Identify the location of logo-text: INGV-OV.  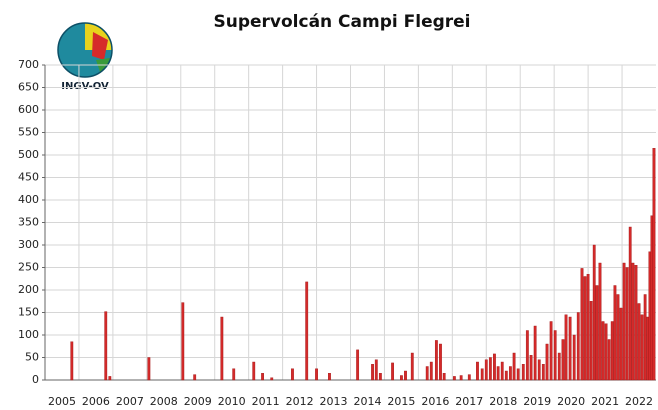
(85, 86).